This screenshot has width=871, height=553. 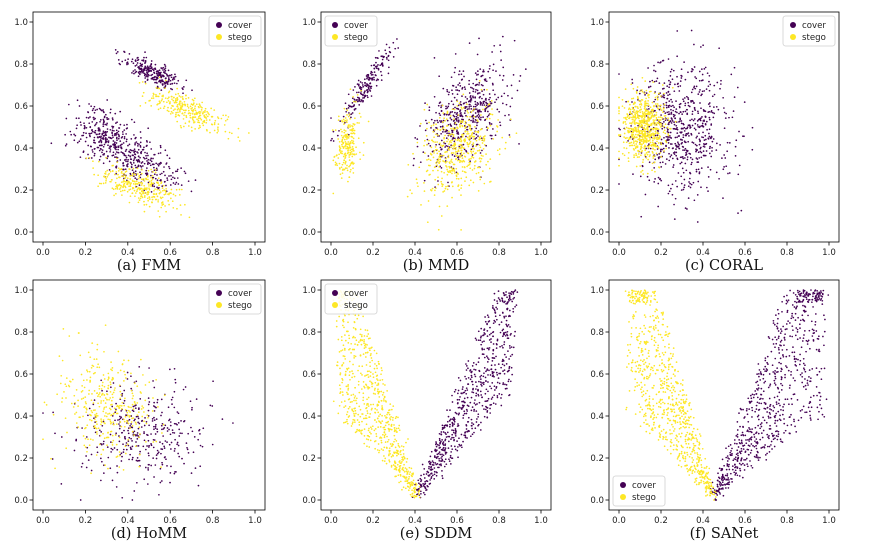 What do you see at coordinates (149, 127) in the screenshot?
I see `plot-frame` at bounding box center [149, 127].